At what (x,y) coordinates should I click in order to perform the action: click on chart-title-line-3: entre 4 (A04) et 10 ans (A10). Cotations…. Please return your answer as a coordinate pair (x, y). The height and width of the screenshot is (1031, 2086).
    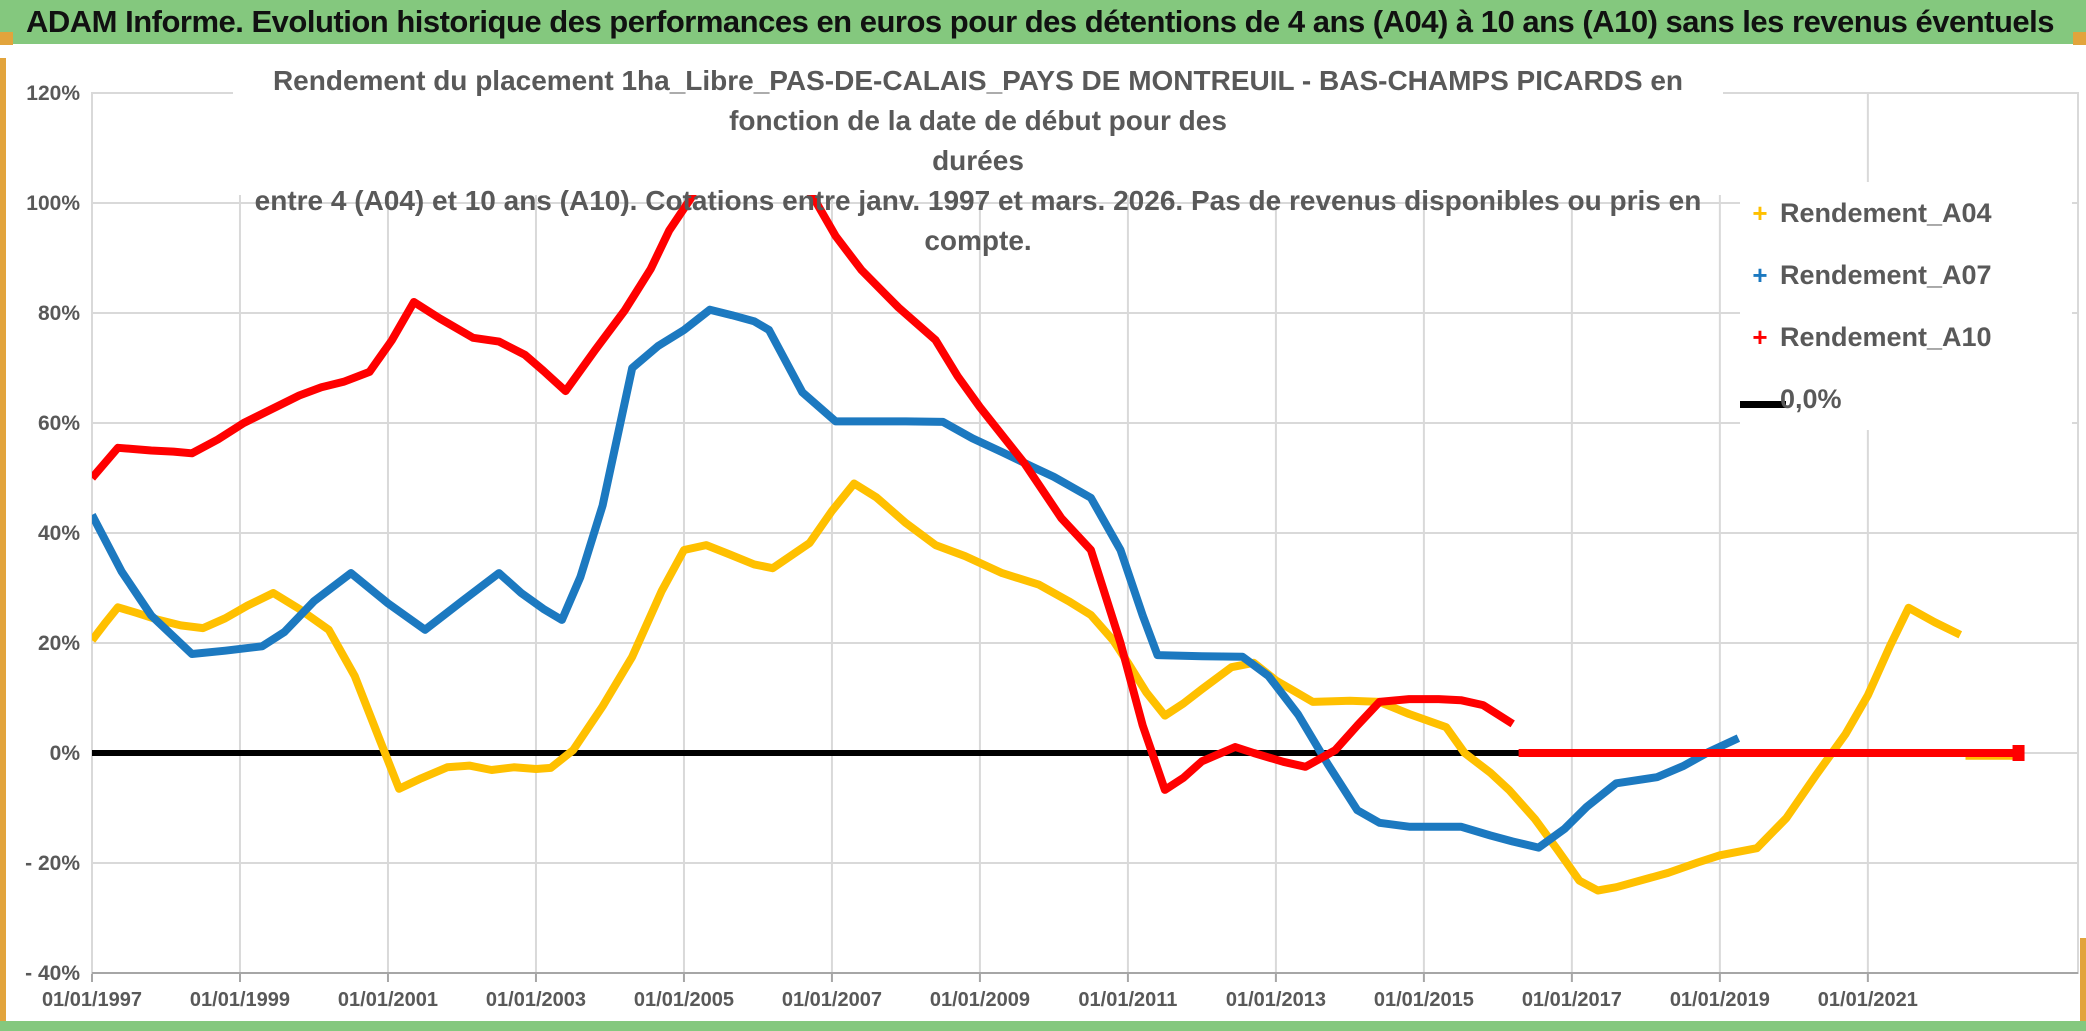
    Looking at the image, I should click on (978, 220).